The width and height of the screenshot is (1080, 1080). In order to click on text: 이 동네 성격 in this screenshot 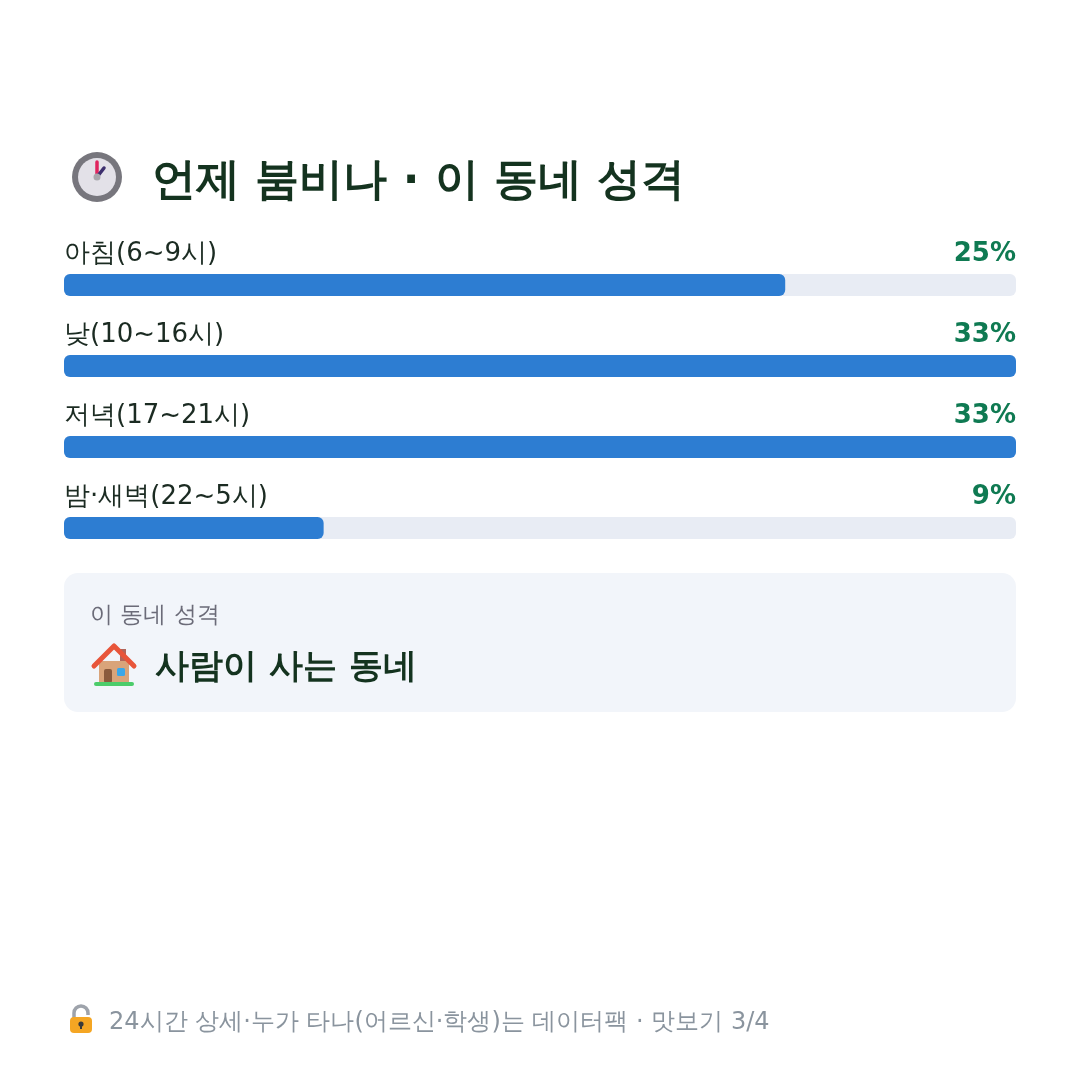, I will do `click(155, 614)`.